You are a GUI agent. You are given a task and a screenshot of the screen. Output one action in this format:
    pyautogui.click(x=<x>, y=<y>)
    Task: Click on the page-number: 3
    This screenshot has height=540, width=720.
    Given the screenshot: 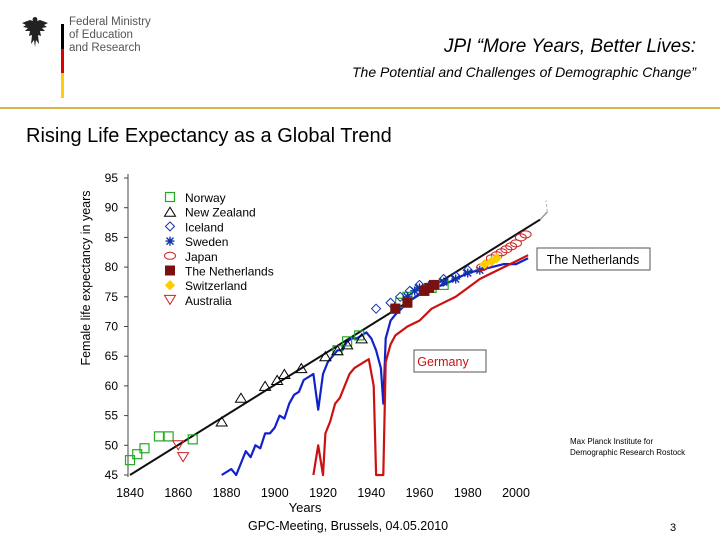 What is the action you would take?
    pyautogui.click(x=673, y=528)
    